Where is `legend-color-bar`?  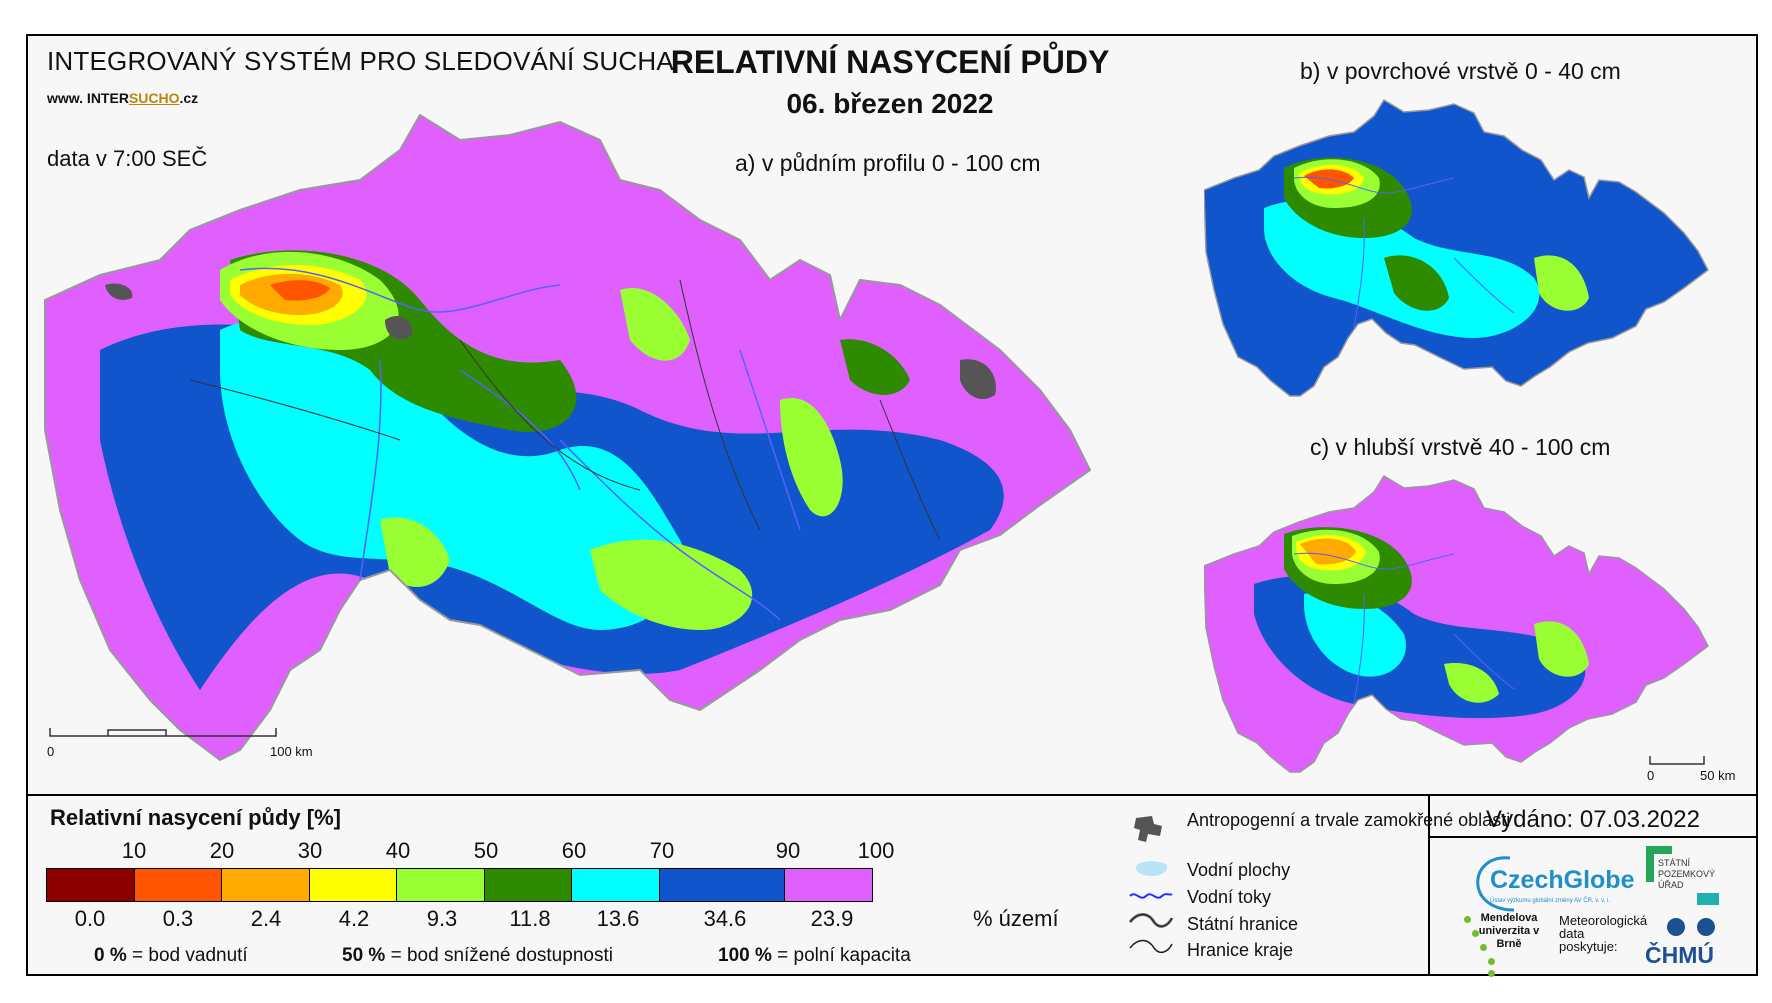 legend-color-bar is located at coordinates (459, 885).